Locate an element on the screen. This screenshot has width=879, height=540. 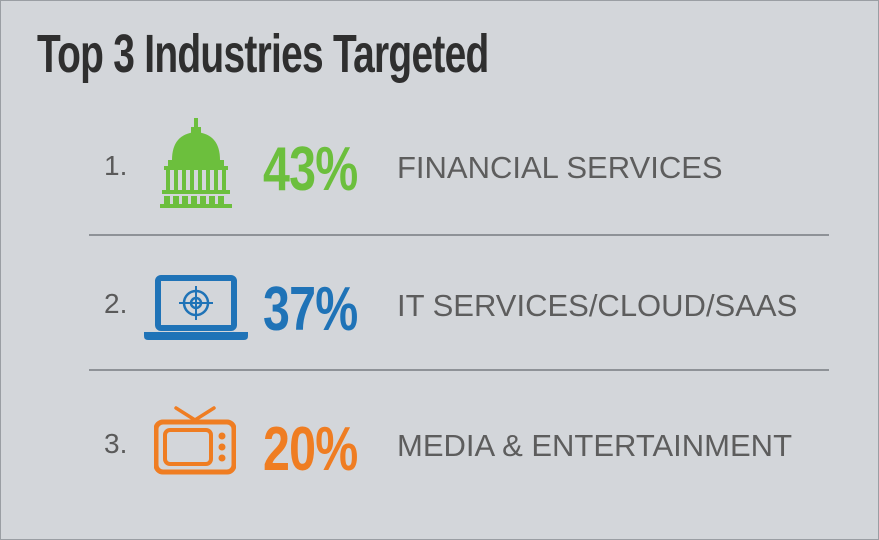
percentage-value: 37% is located at coordinates (310, 309).